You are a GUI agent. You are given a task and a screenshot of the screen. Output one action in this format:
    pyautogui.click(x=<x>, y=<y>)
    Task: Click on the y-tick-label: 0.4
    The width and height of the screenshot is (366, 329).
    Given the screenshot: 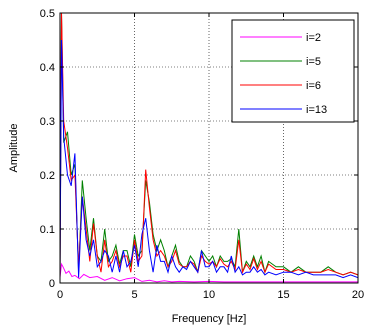 What is the action you would take?
    pyautogui.click(x=47, y=68)
    